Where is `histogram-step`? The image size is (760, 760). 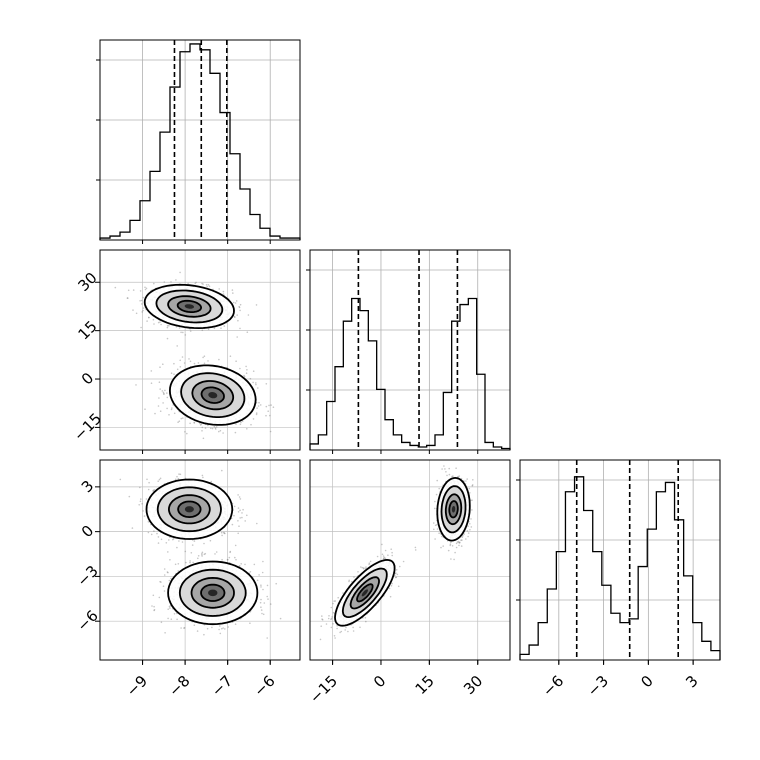 histogram-step is located at coordinates (620, 568).